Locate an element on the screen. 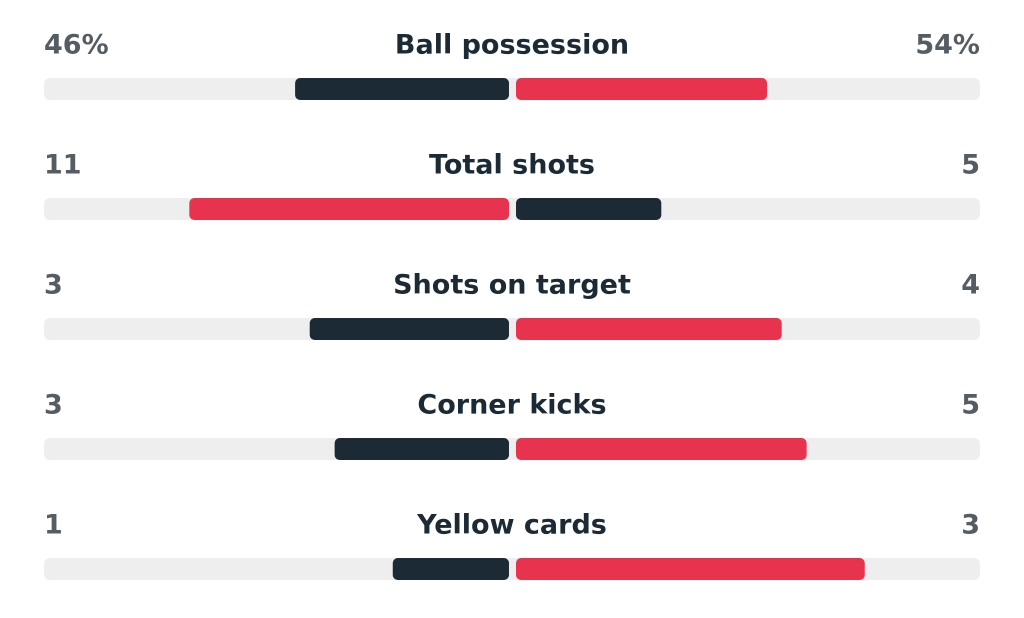  away-value: 4 is located at coordinates (970, 285).